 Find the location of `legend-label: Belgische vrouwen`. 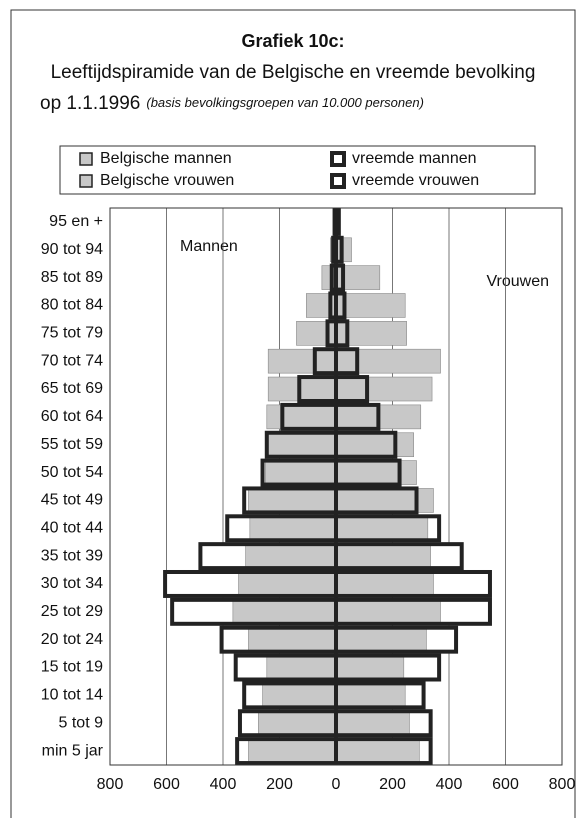

legend-label: Belgische vrouwen is located at coordinates (167, 180).